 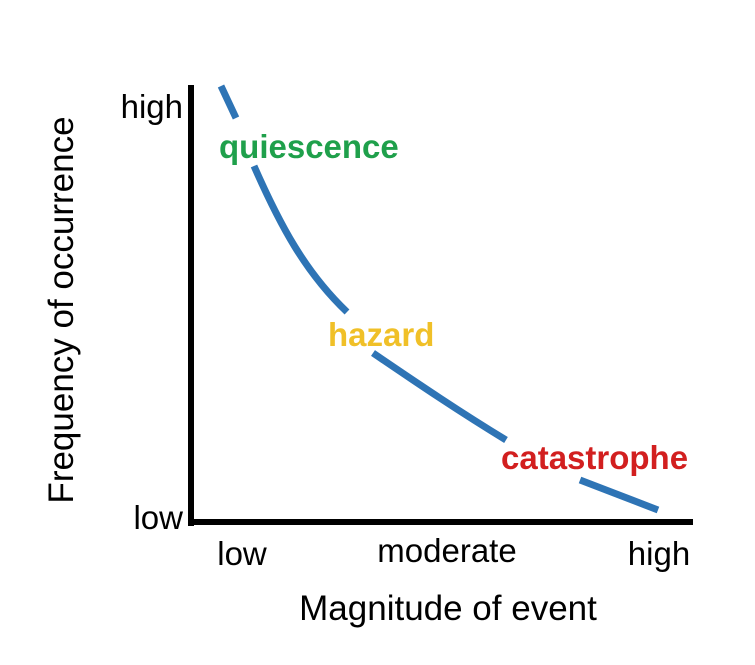 I want to click on y-axis-title: Frequency of occurrence, so click(x=61, y=309).